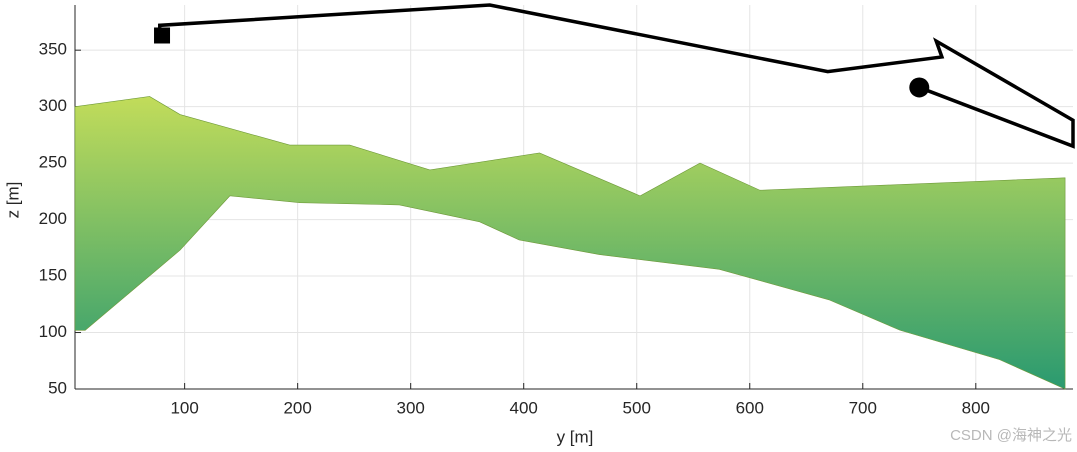 The height and width of the screenshot is (452, 1077). Describe the element at coordinates (53, 275) in the screenshot. I see `y-tick-label: 150` at that location.